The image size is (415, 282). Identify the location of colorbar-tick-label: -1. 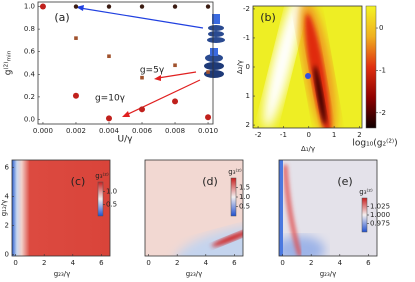
(382, 70).